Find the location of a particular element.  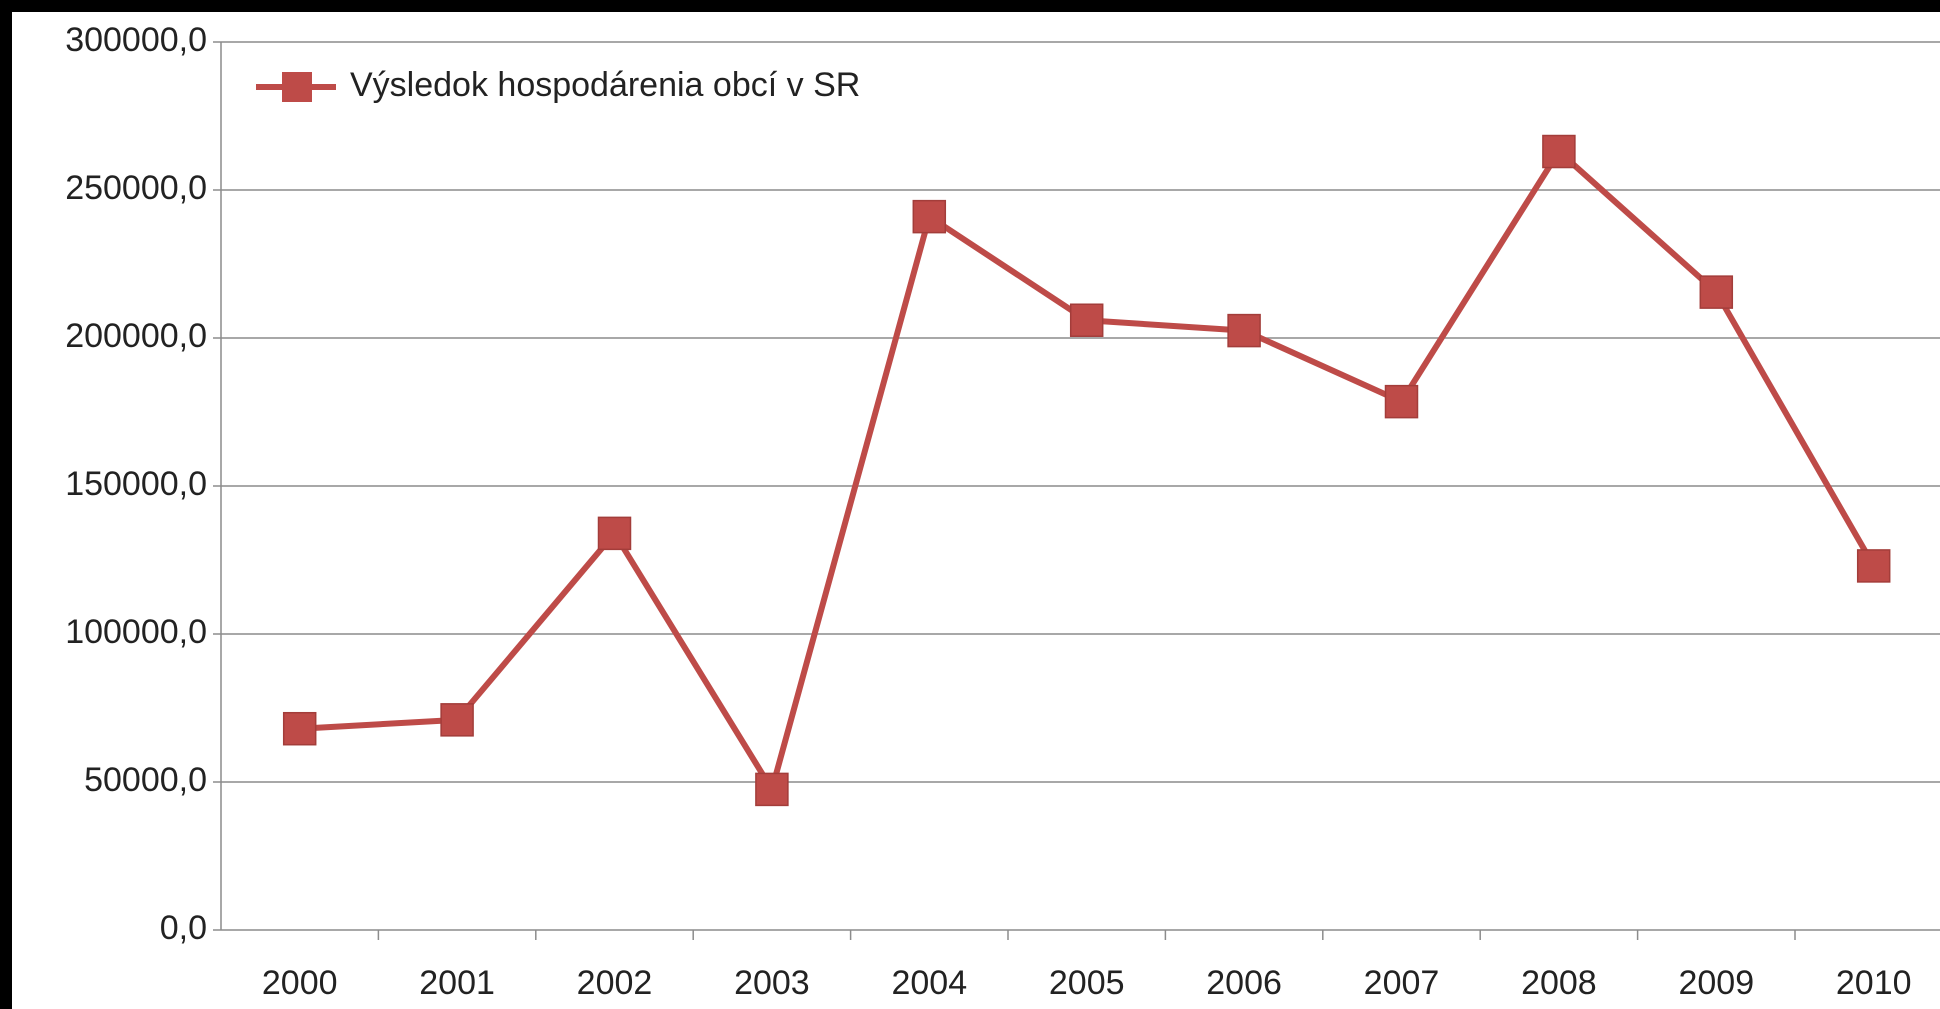

x-tick-label: 2001 is located at coordinates (457, 983).